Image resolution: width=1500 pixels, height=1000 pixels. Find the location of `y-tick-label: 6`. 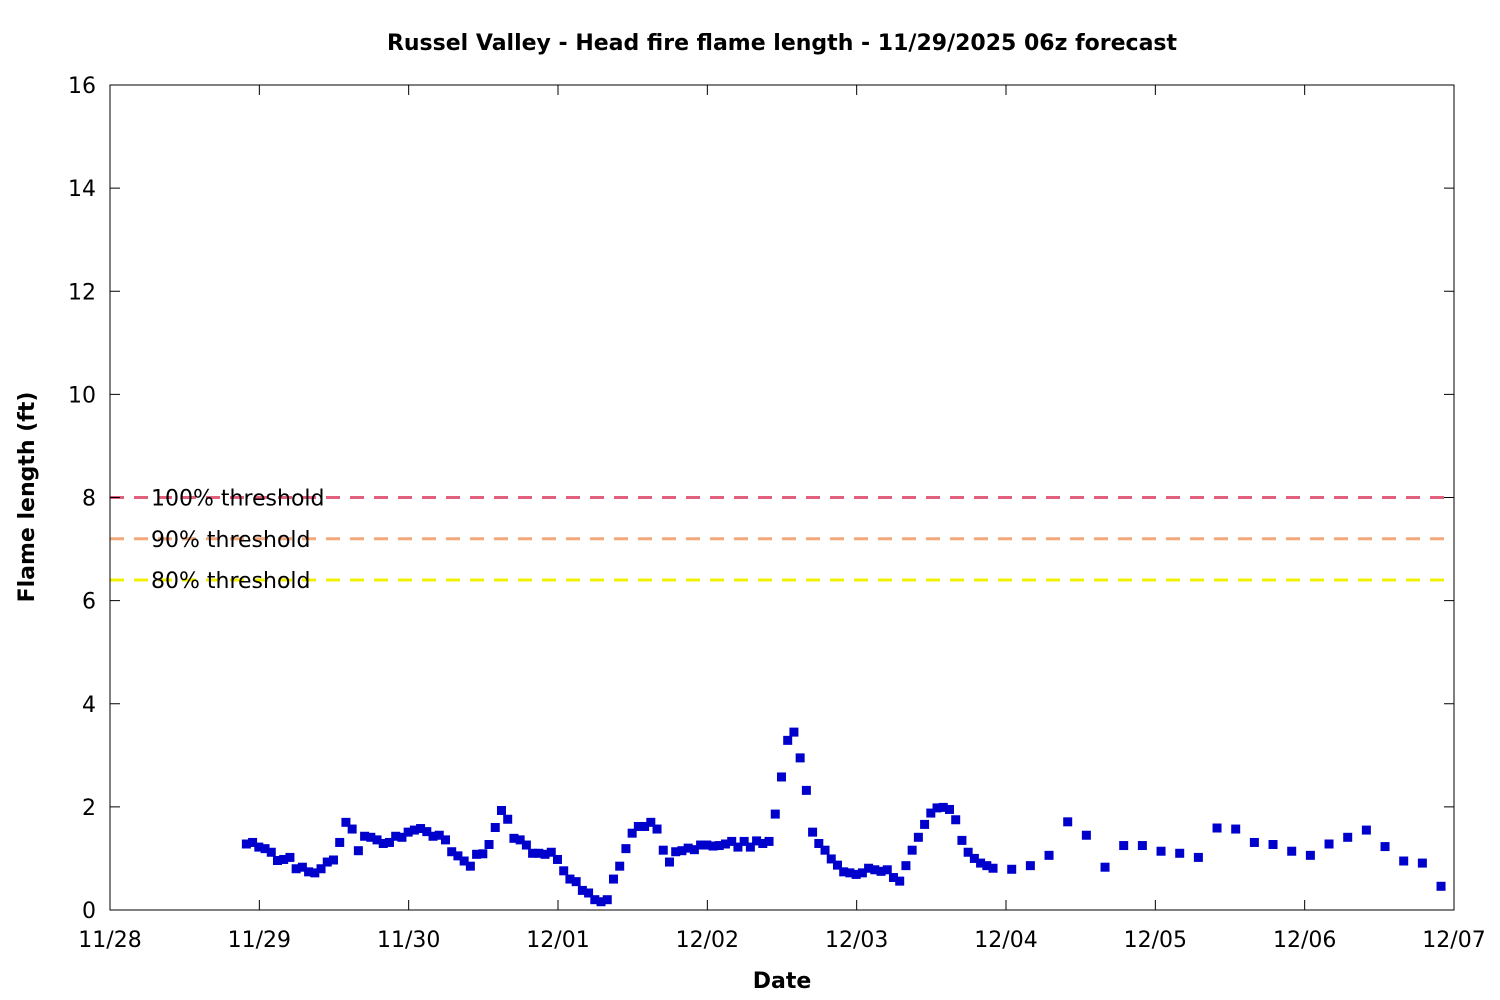

y-tick-label: 6 is located at coordinates (89, 602).